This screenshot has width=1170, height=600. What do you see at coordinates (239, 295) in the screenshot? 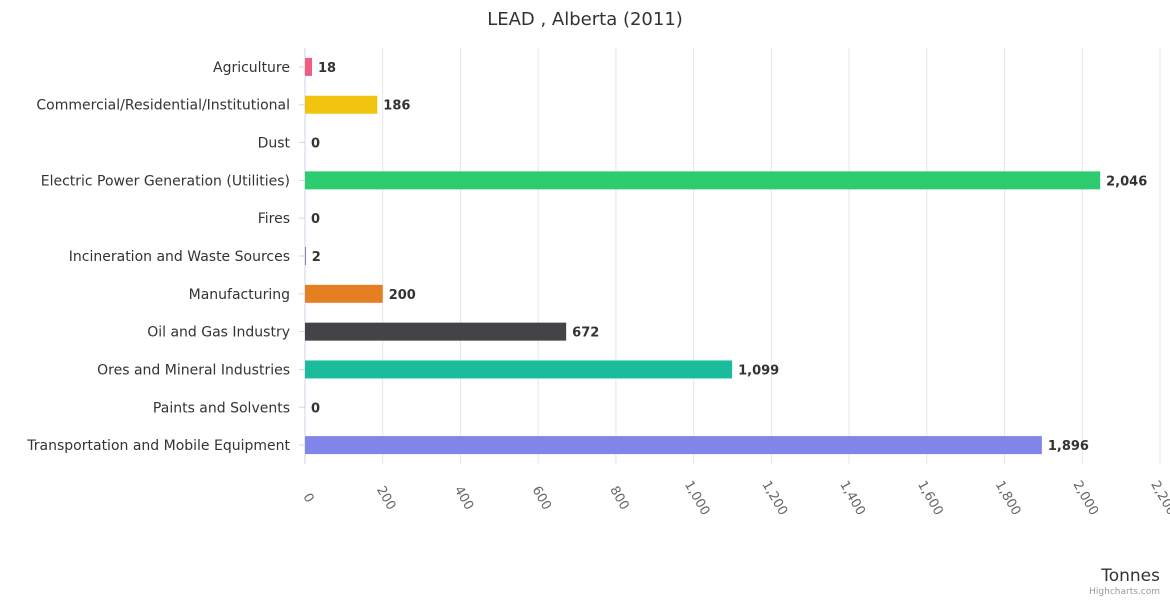
I see `category-label: Manufacturing` at bounding box center [239, 295].